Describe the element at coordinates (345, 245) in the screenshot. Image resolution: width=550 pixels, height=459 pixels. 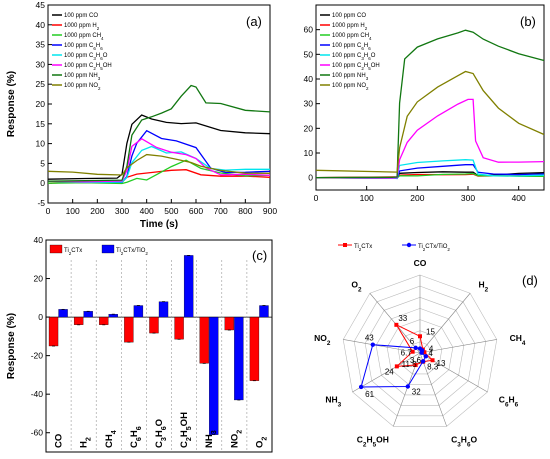
I see `legend-marker` at that location.